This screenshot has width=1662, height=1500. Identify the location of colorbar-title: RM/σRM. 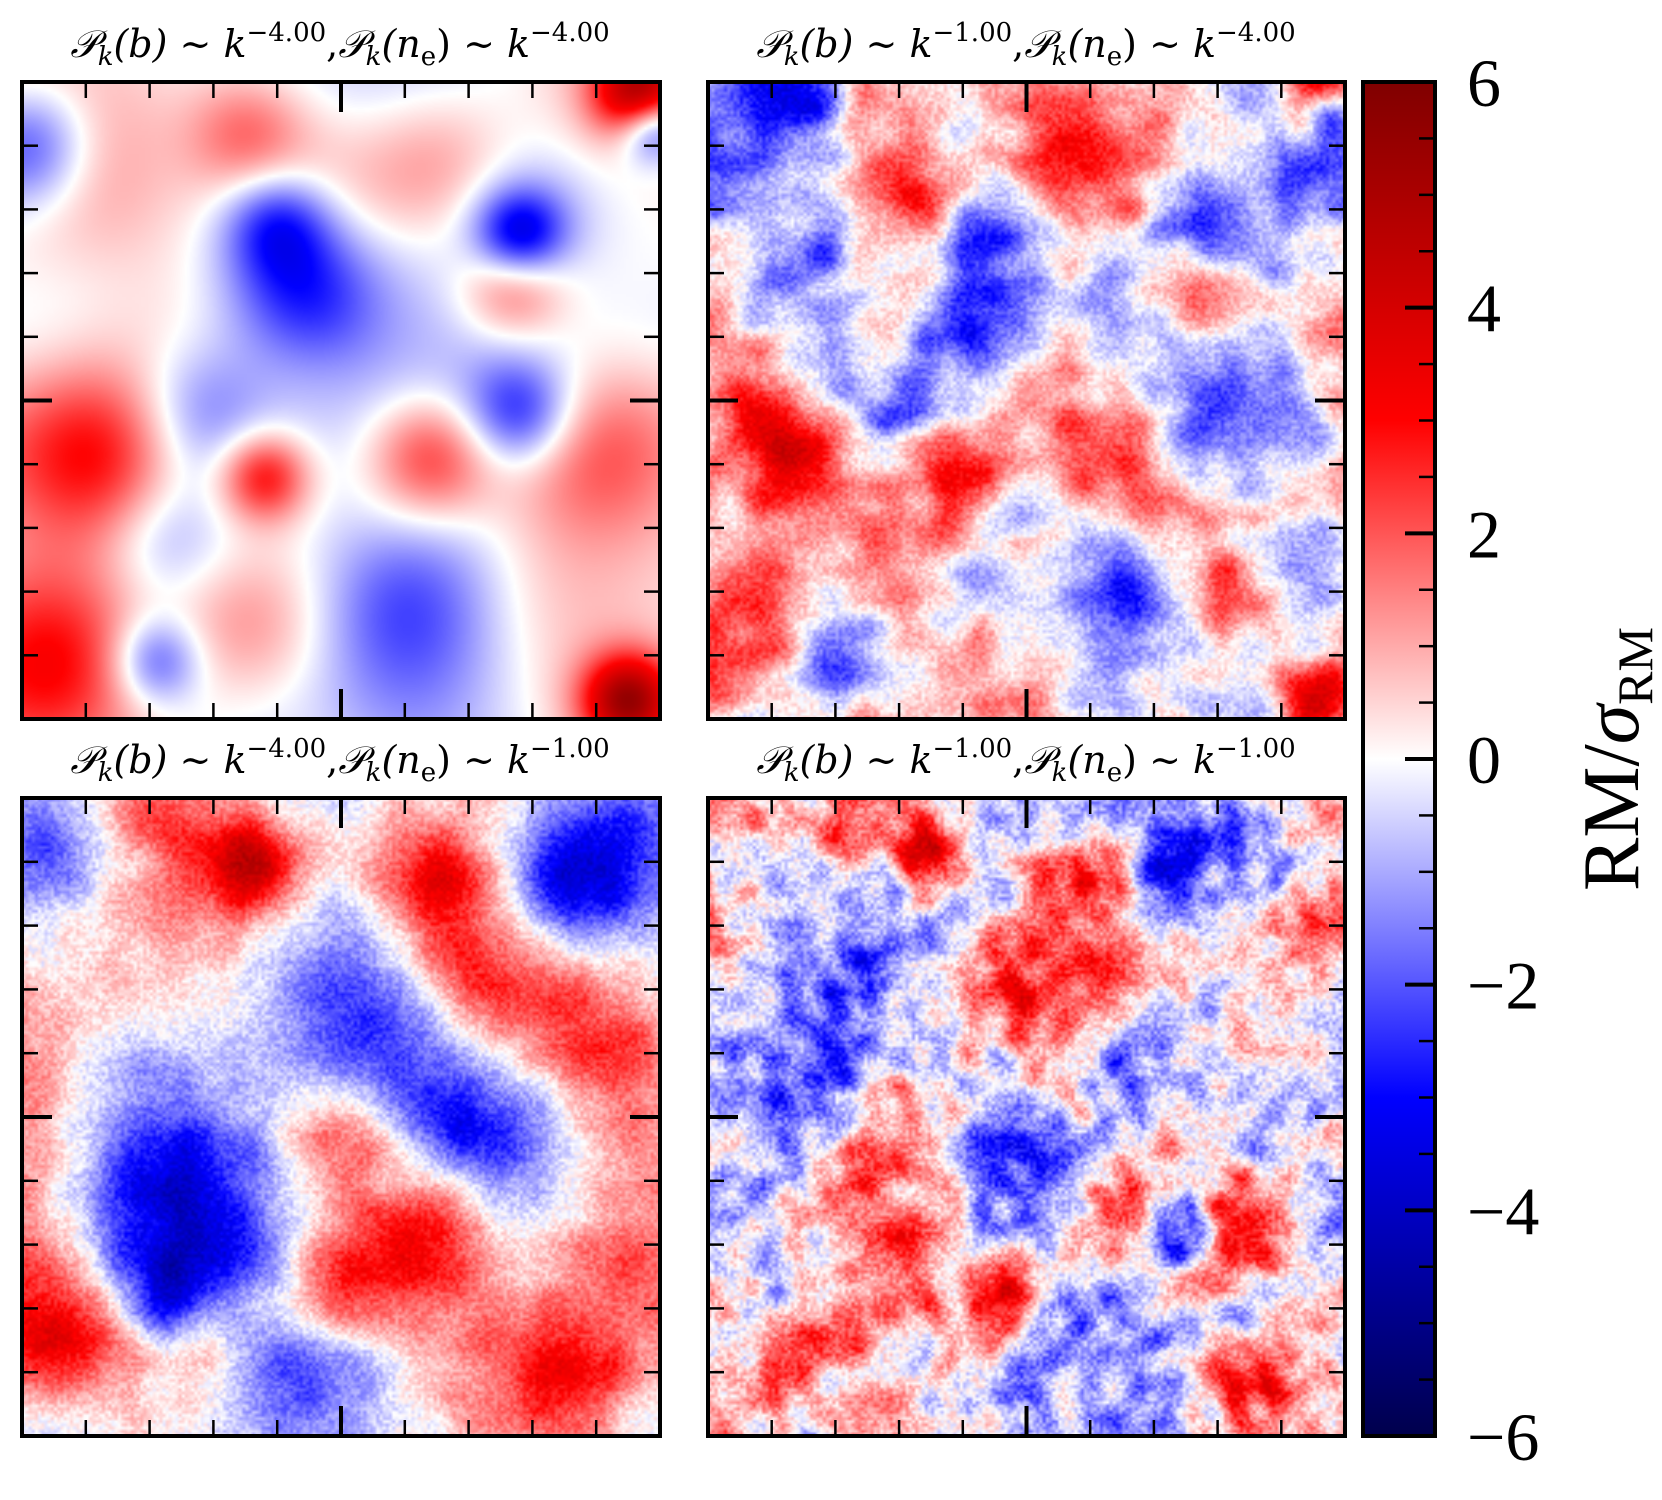
(1615, 759).